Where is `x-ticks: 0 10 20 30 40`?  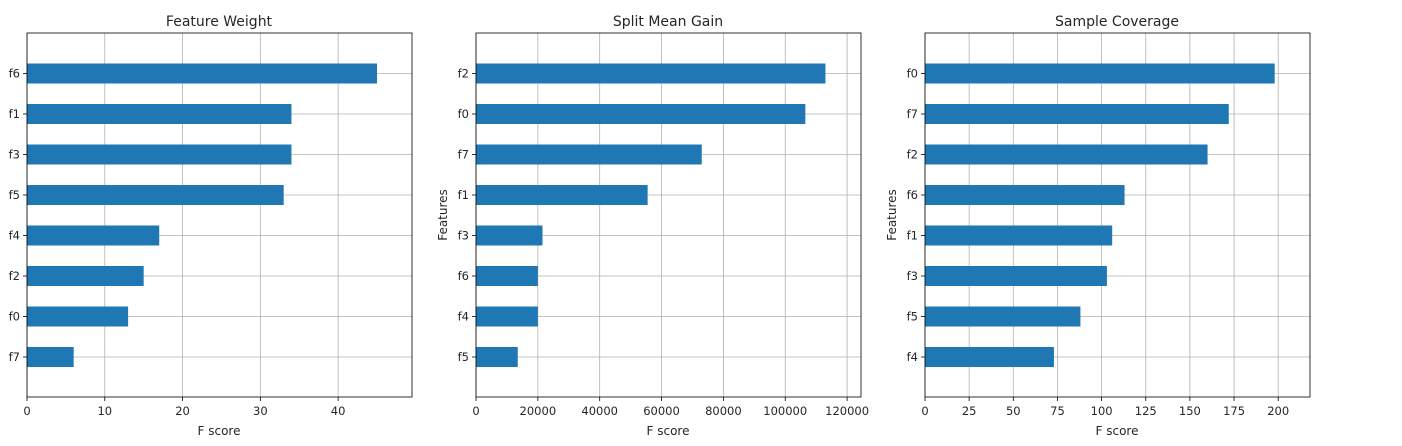
x-ticks: 0 10 20 30 40 is located at coordinates (184, 407).